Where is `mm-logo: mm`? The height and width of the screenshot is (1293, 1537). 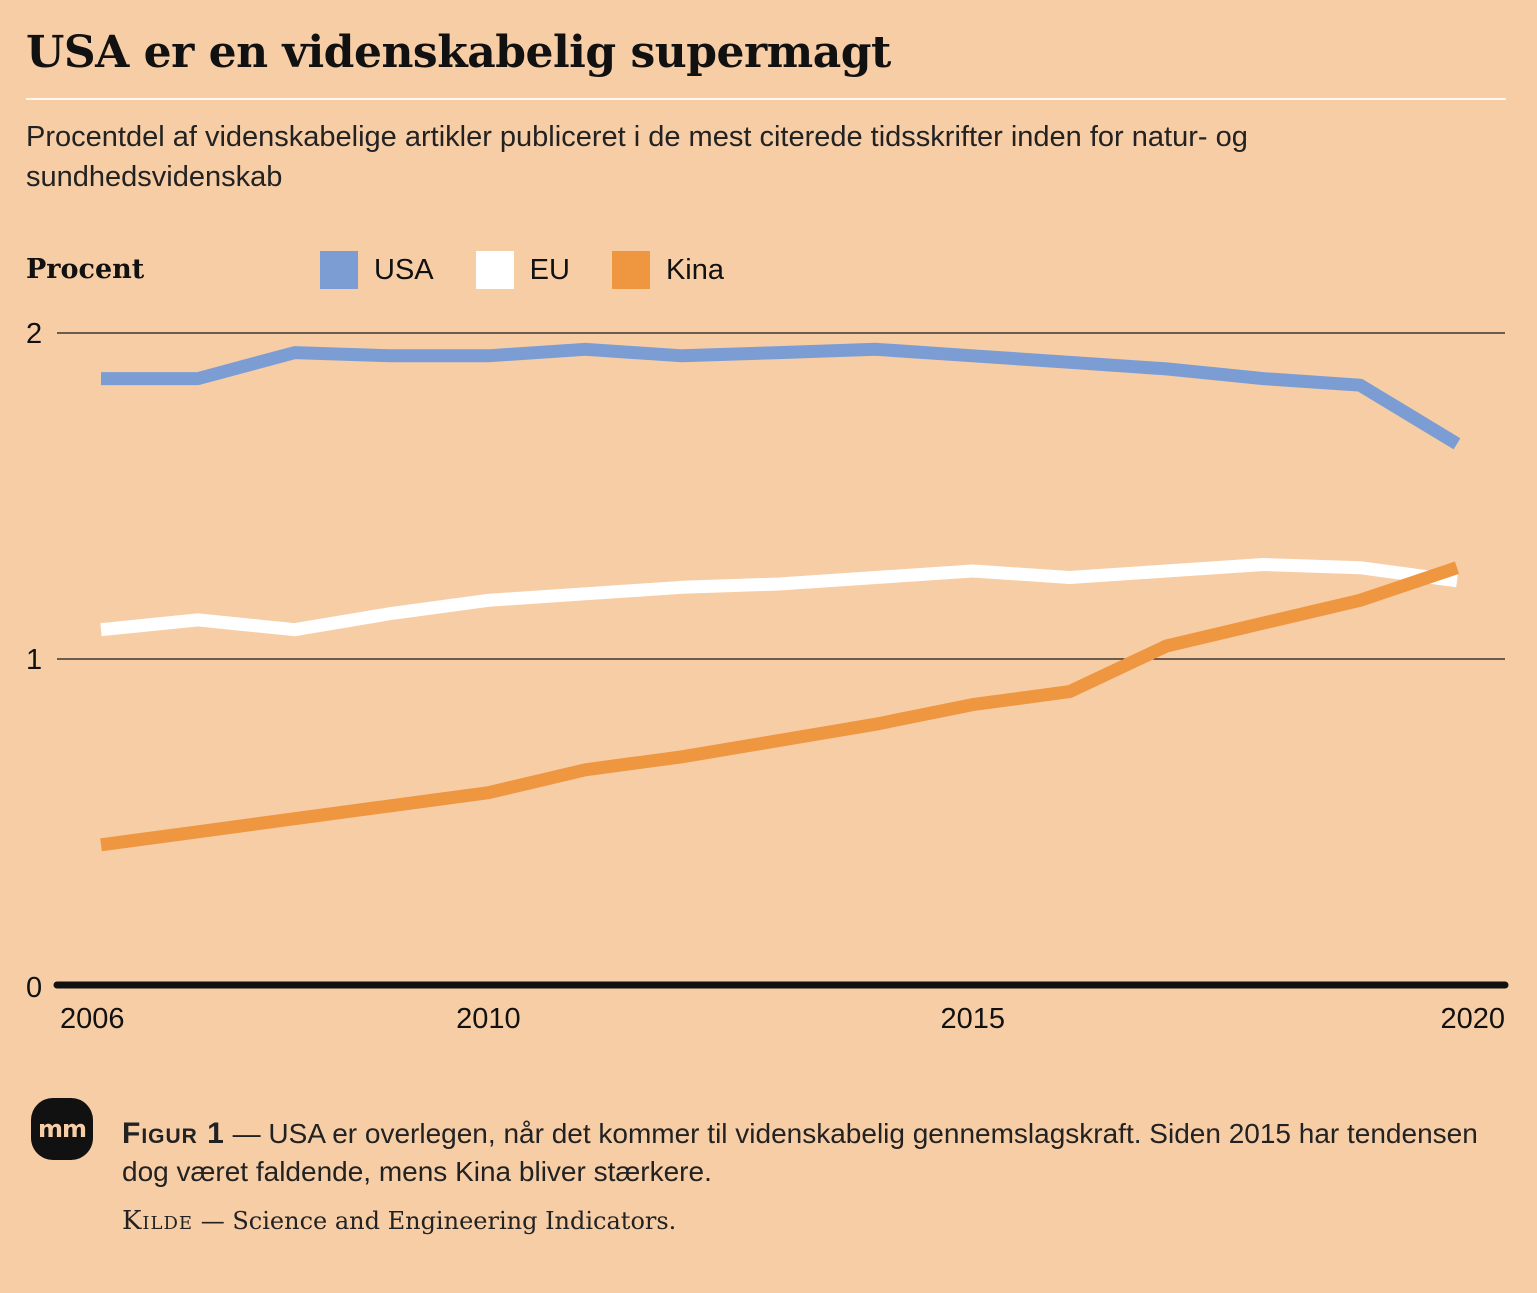 mm-logo: mm is located at coordinates (62, 1129).